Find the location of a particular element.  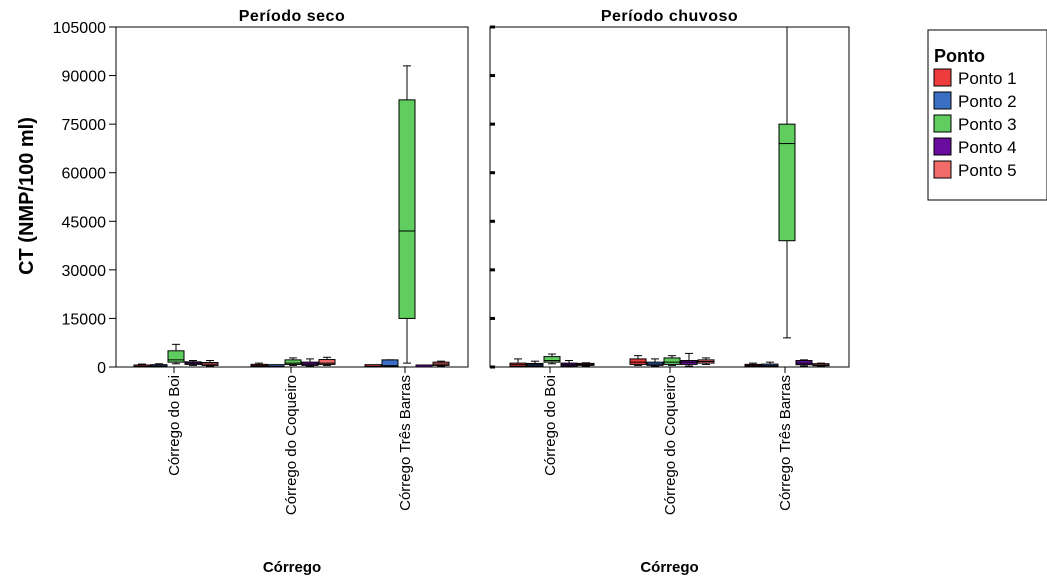

y-tick-label: 75000 is located at coordinates (84, 125).